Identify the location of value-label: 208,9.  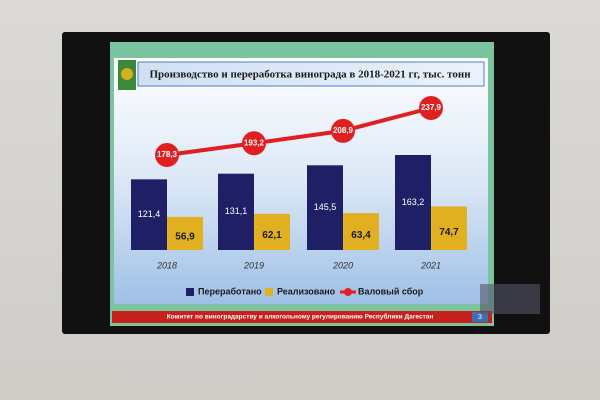
(343, 130).